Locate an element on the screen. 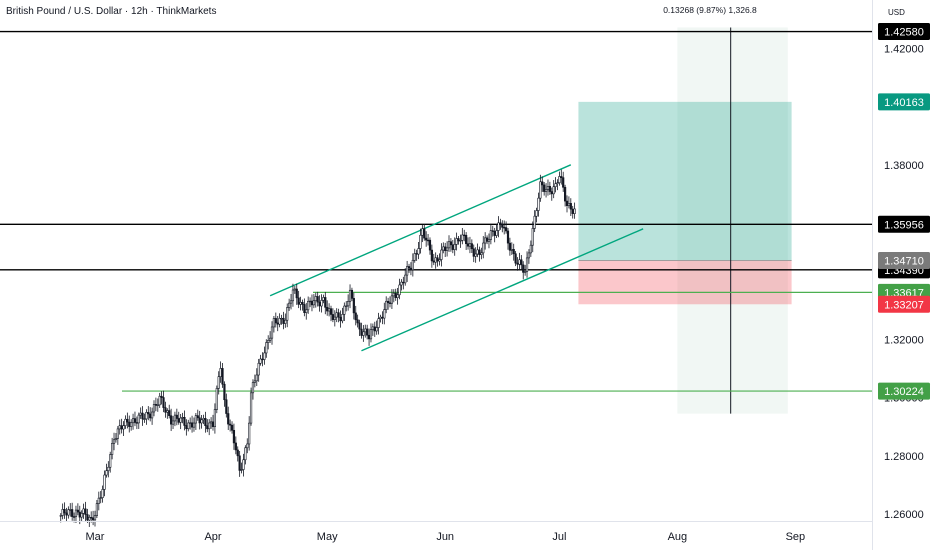 This screenshot has height=550, width=932. price-tick-label: 1.32000 is located at coordinates (904, 340).